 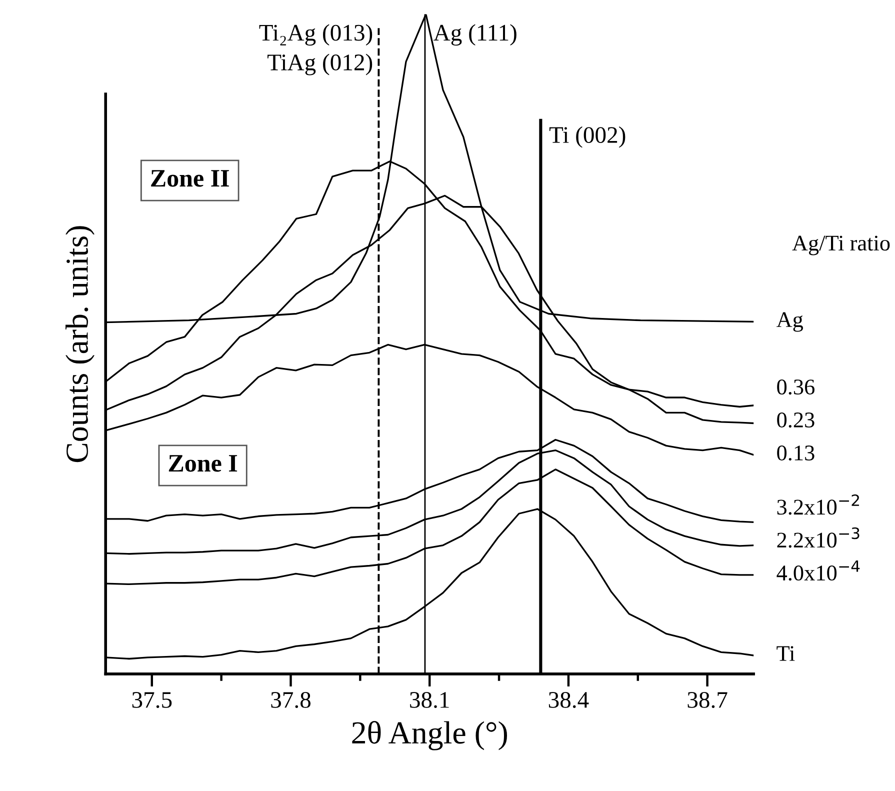 What do you see at coordinates (80, 344) in the screenshot?
I see `y-axis-title: Counts (arb. units)` at bounding box center [80, 344].